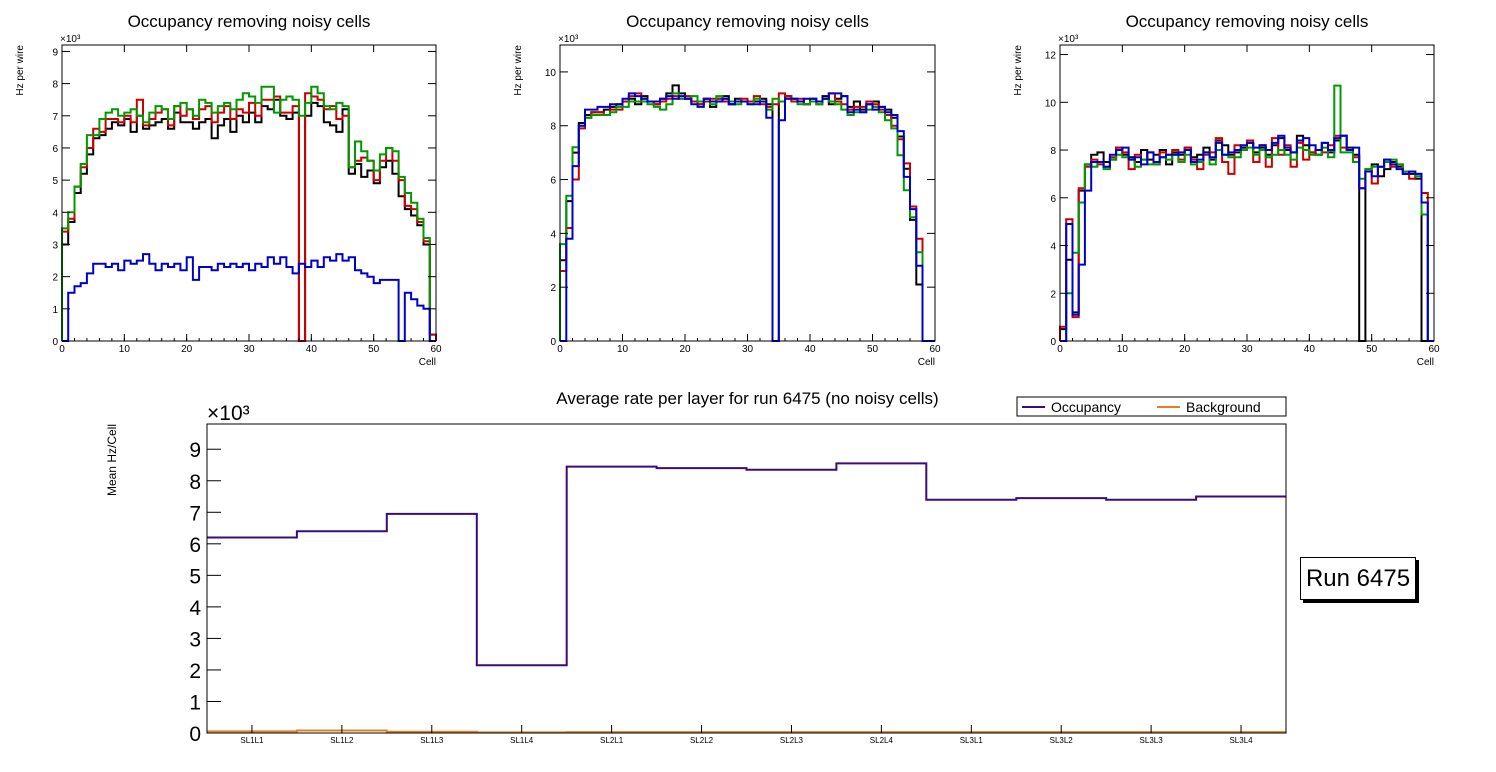 The height and width of the screenshot is (772, 1496). Describe the element at coordinates (623, 349) in the screenshot. I see `x-tick-label-1: 10` at that location.